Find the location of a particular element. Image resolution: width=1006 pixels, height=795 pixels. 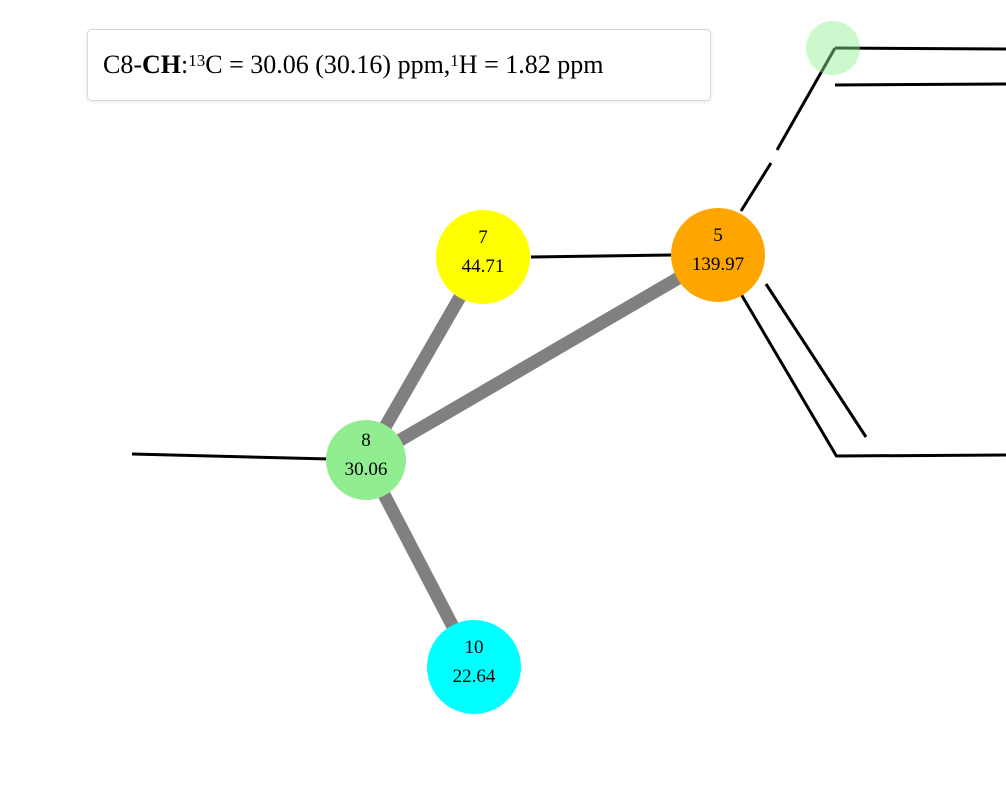

atom-number-5: 5 is located at coordinates (718, 235).